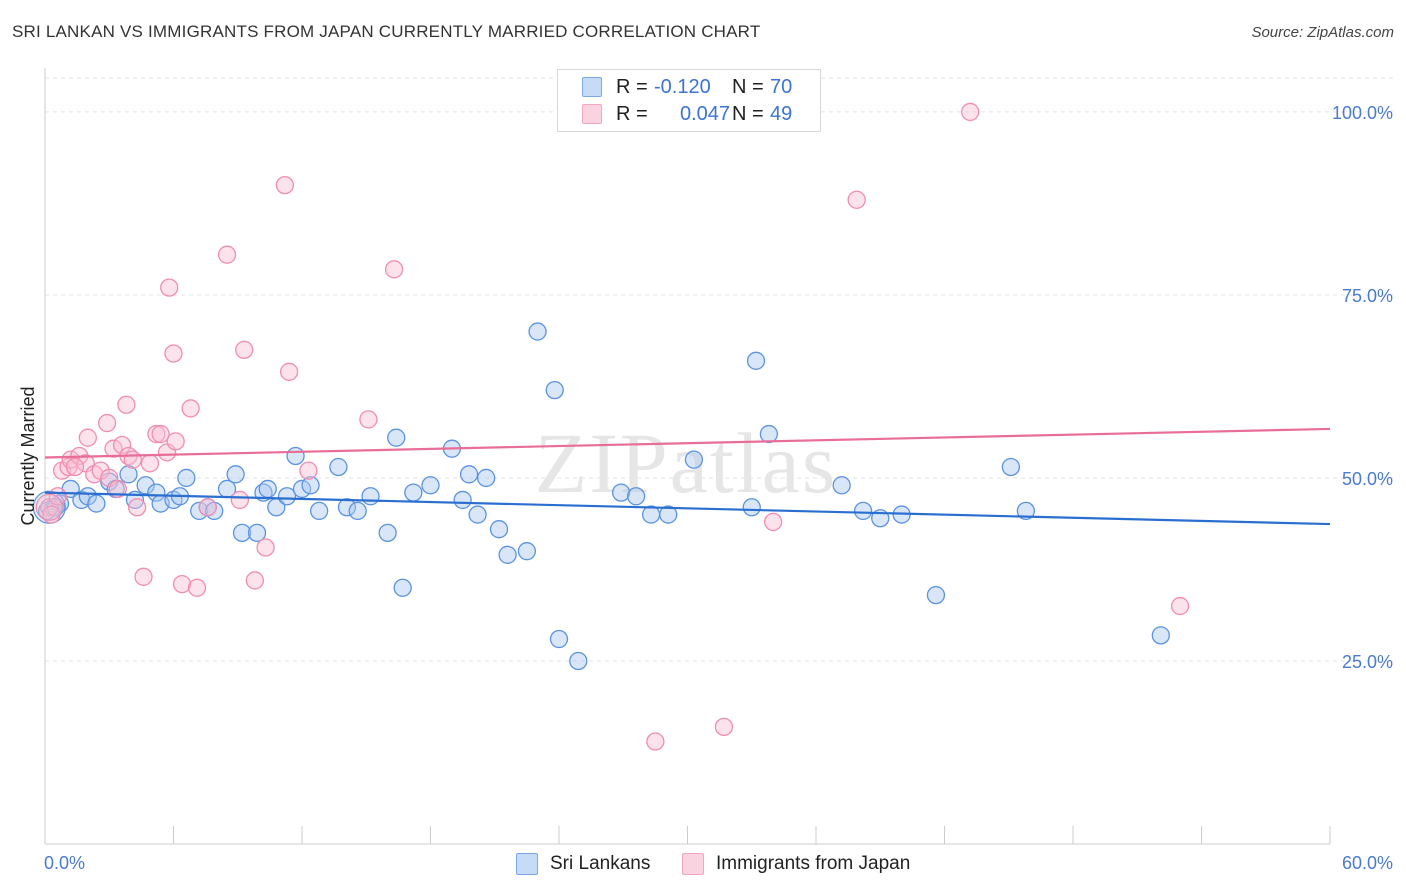  I want to click on legend-swatch-japan, so click(592, 114).